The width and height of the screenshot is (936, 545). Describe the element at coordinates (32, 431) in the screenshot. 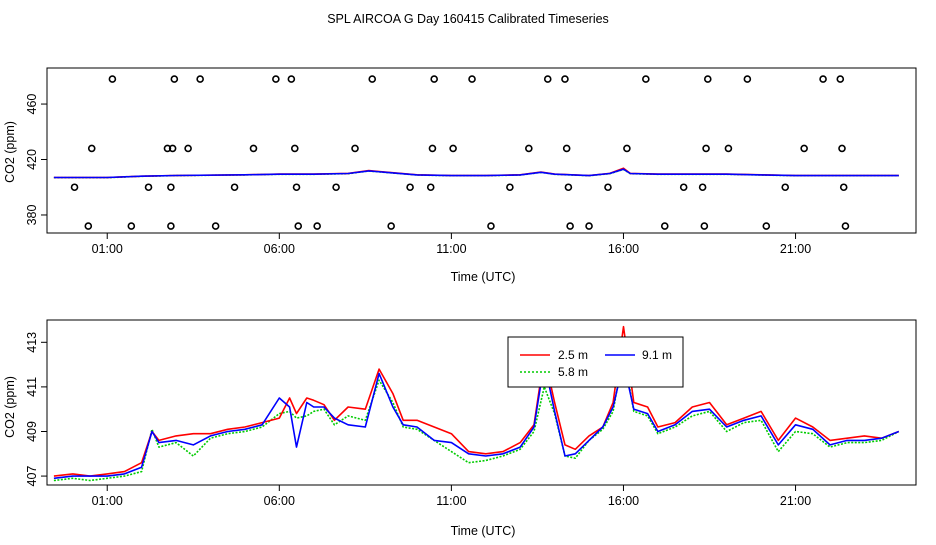

I see `y-tick-label: 409` at that location.